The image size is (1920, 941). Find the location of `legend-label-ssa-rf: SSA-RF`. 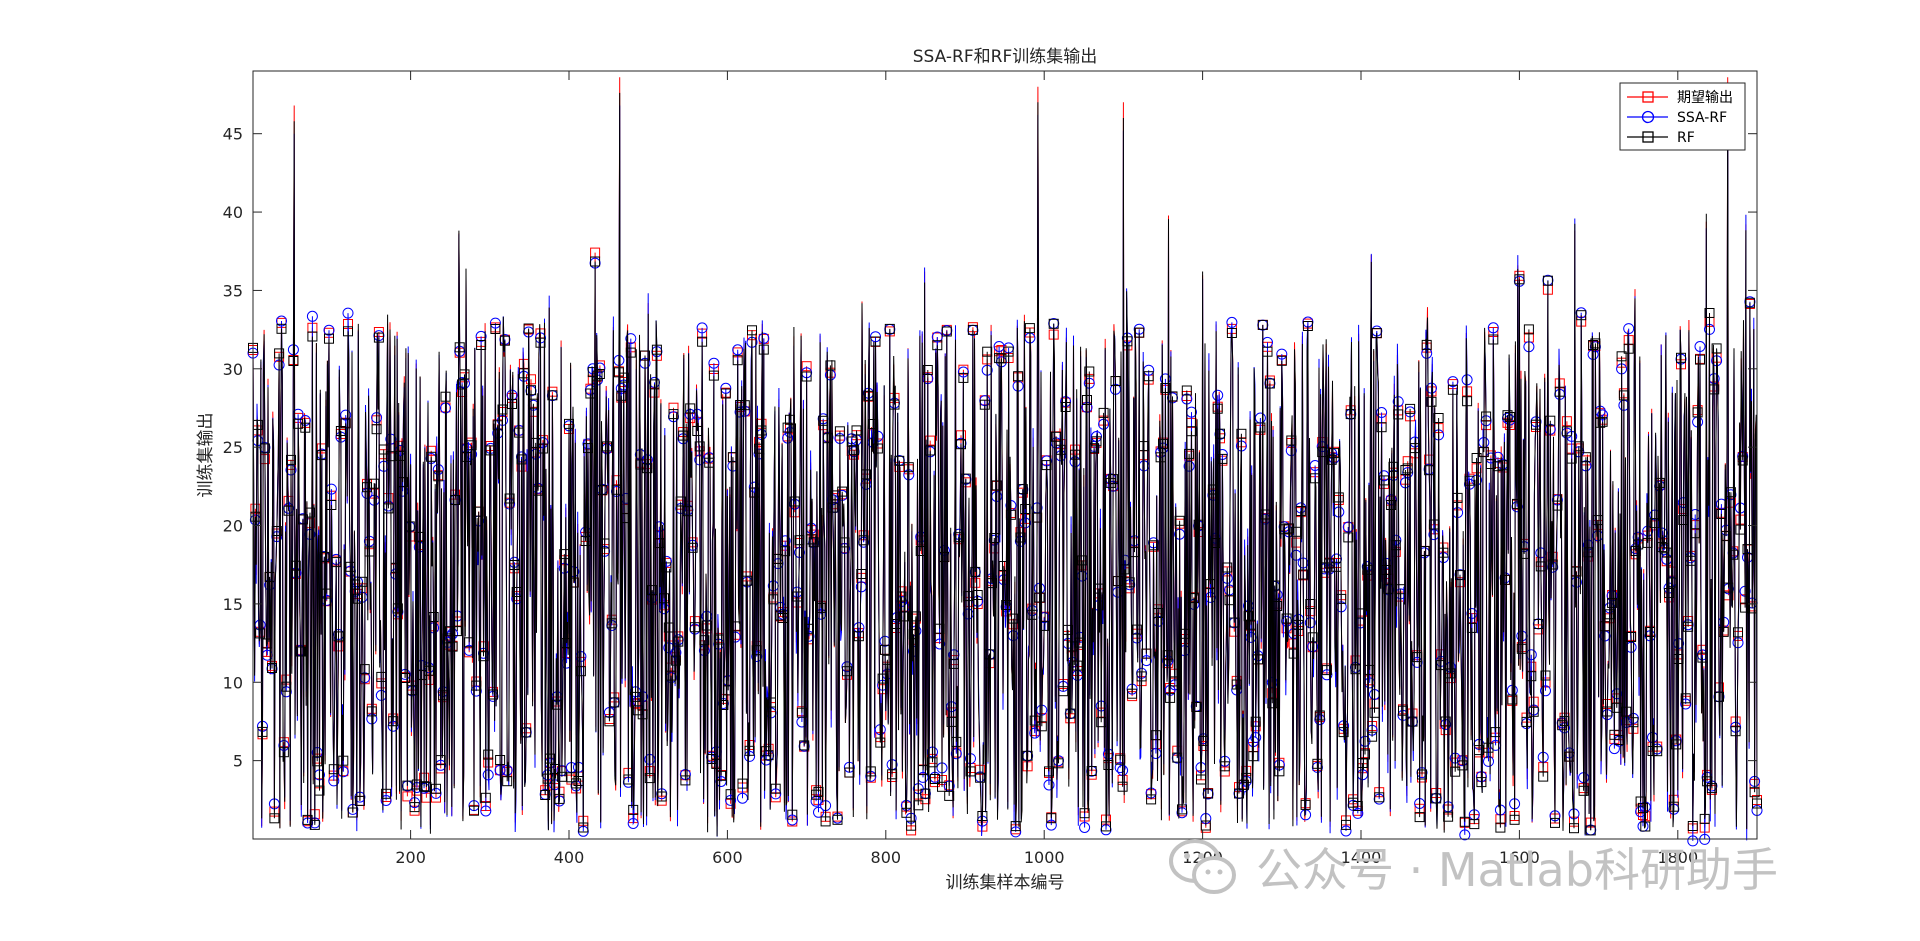

legend-label-ssa-rf: SSA-RF is located at coordinates (1702, 118).